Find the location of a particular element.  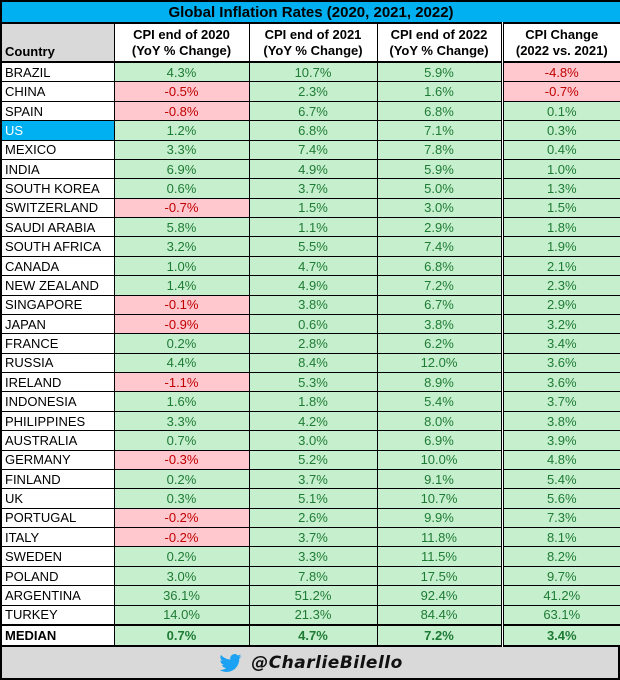

value-cell: -0.3% is located at coordinates (181, 459).